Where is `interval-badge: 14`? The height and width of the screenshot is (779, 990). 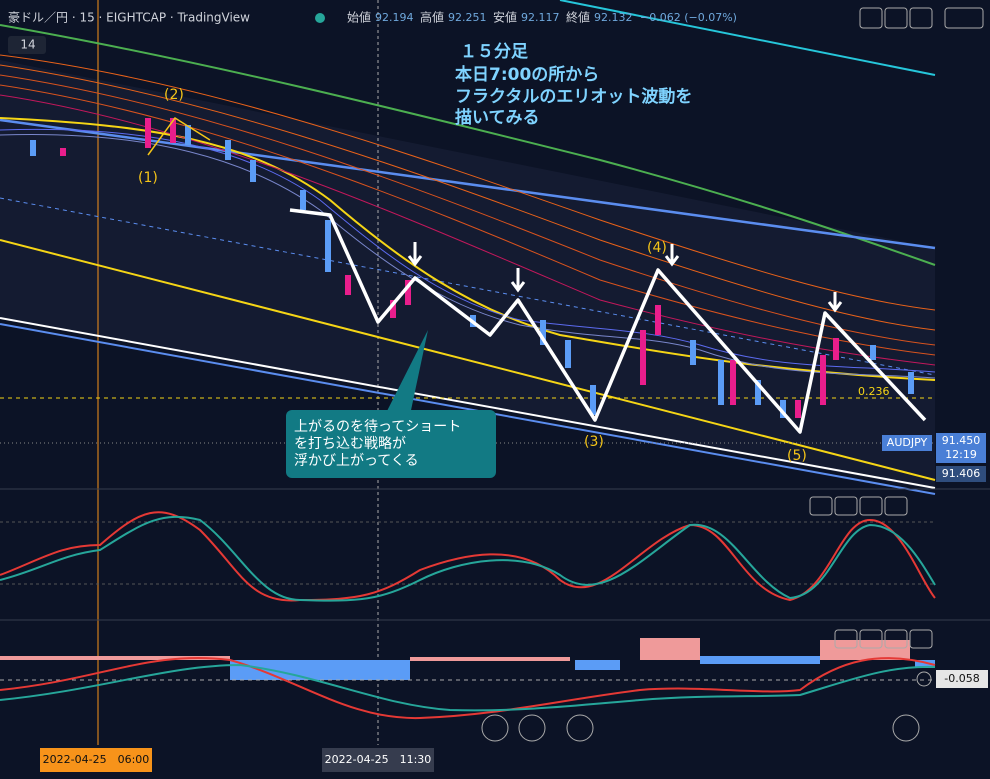
interval-badge: 14 is located at coordinates (27, 45).